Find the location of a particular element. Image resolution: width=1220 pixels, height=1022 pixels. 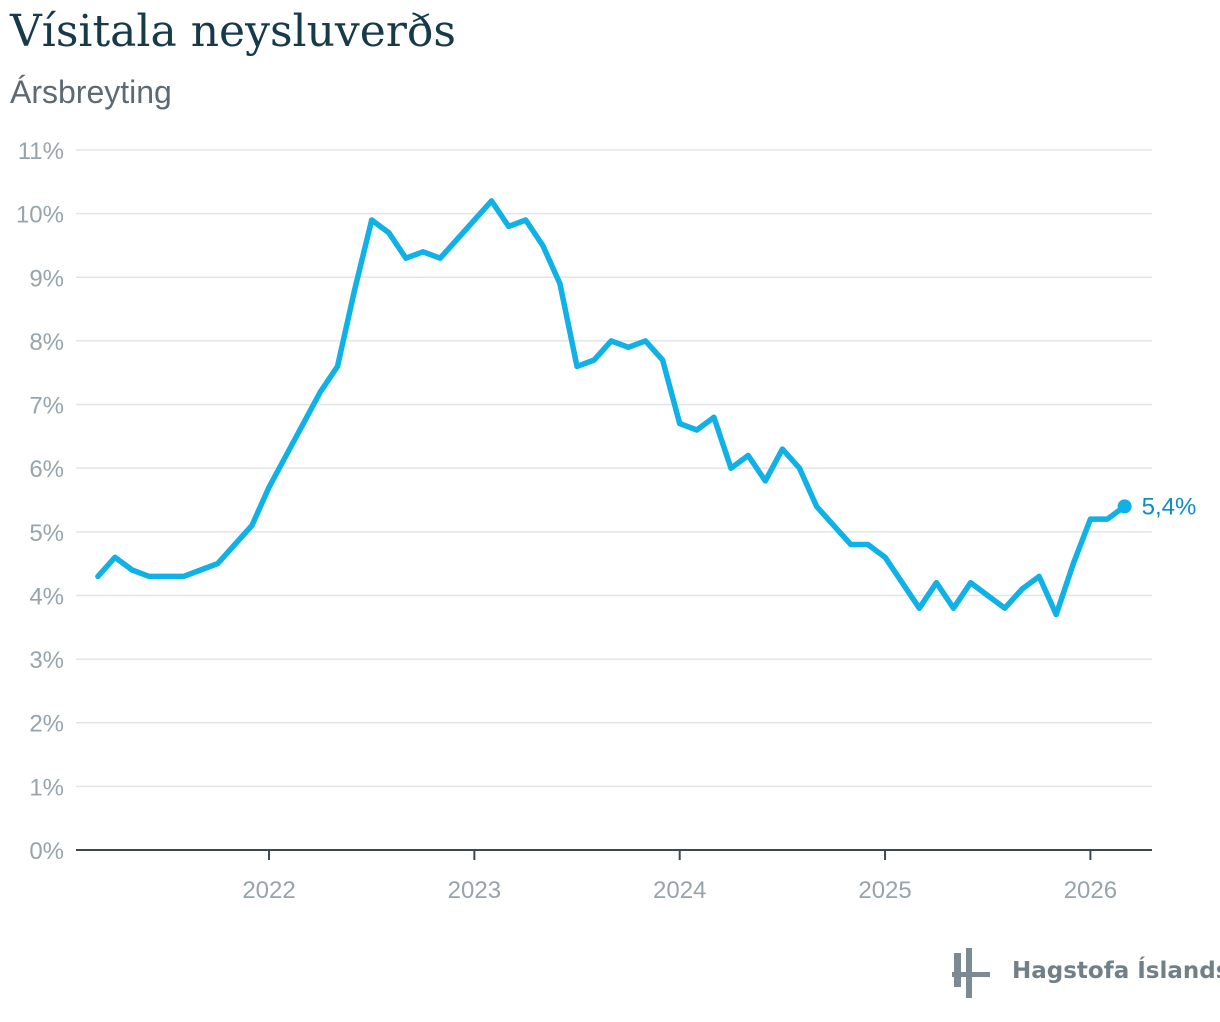

y-tick-label: 6% is located at coordinates (46, 469).